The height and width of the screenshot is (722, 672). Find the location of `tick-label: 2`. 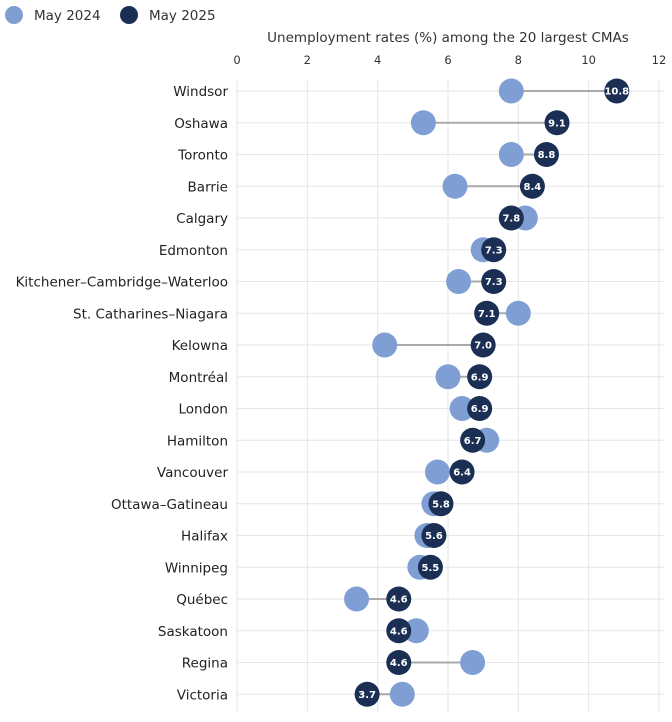

tick-label: 2 is located at coordinates (307, 60).